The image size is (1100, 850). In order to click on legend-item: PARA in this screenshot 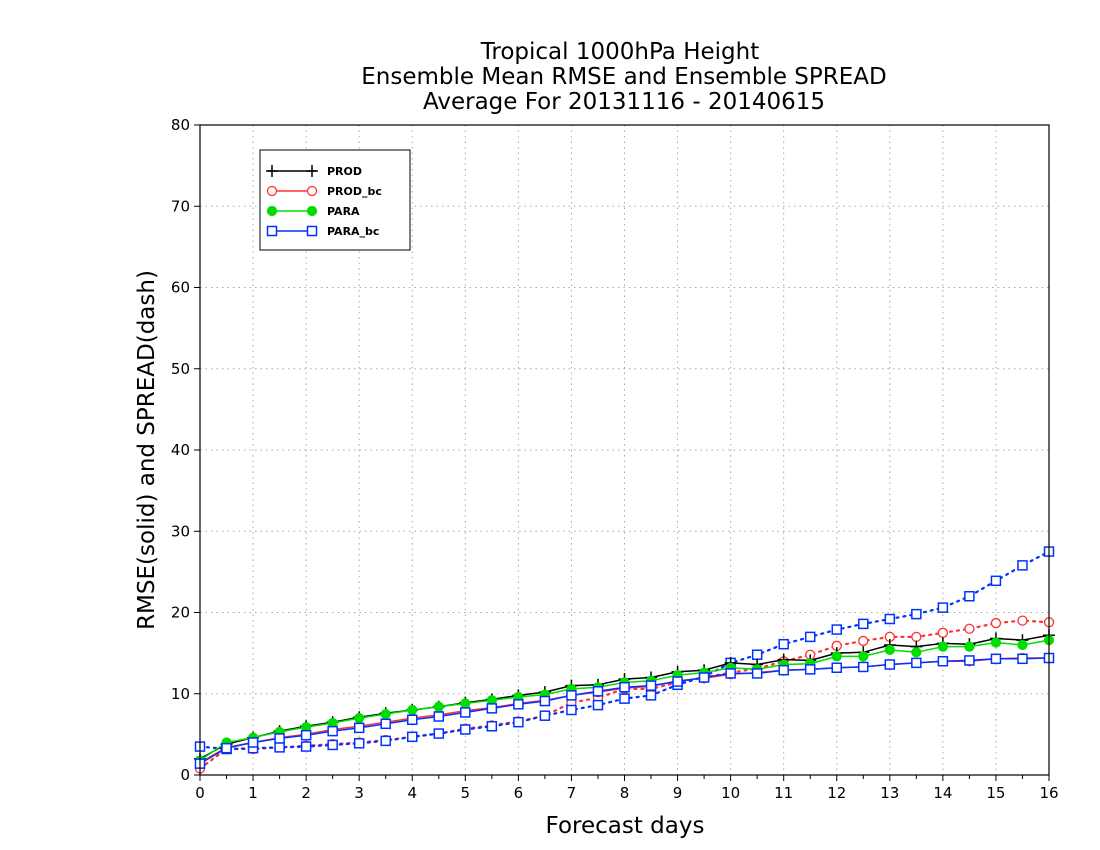, I will do `click(313, 211)`.